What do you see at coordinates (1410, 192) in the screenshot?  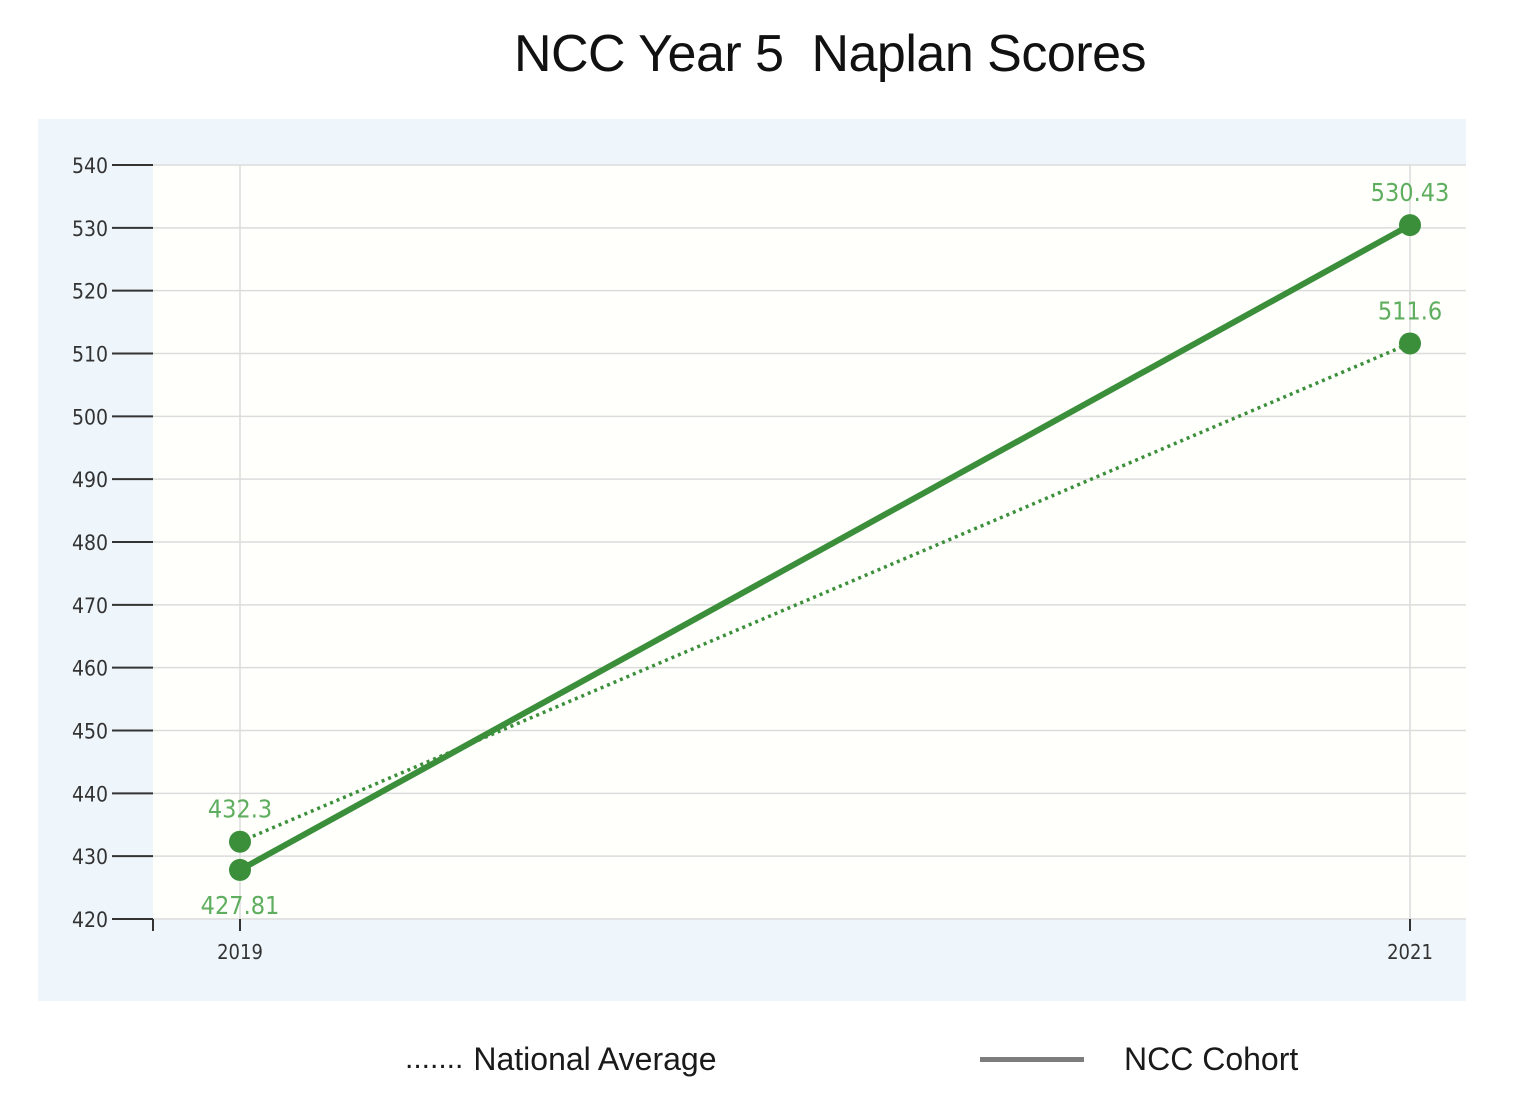 I see `data-label: 530.43` at bounding box center [1410, 192].